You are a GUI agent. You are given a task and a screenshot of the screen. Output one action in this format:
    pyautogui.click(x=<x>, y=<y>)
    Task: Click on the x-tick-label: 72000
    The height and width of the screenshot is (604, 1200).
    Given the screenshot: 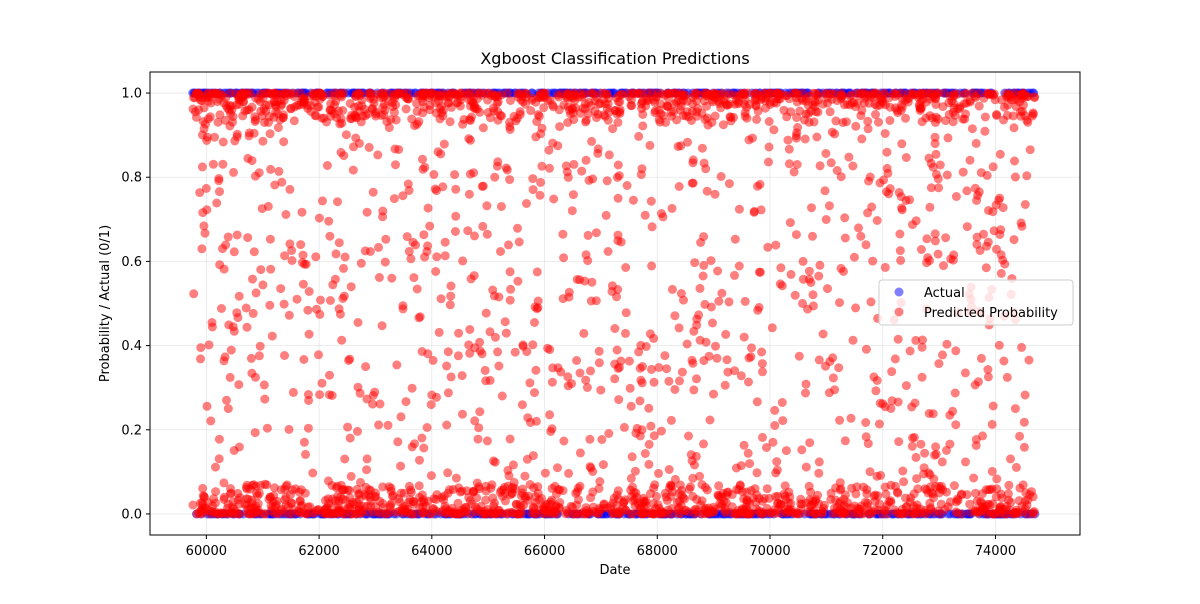 What is the action you would take?
    pyautogui.click(x=882, y=551)
    